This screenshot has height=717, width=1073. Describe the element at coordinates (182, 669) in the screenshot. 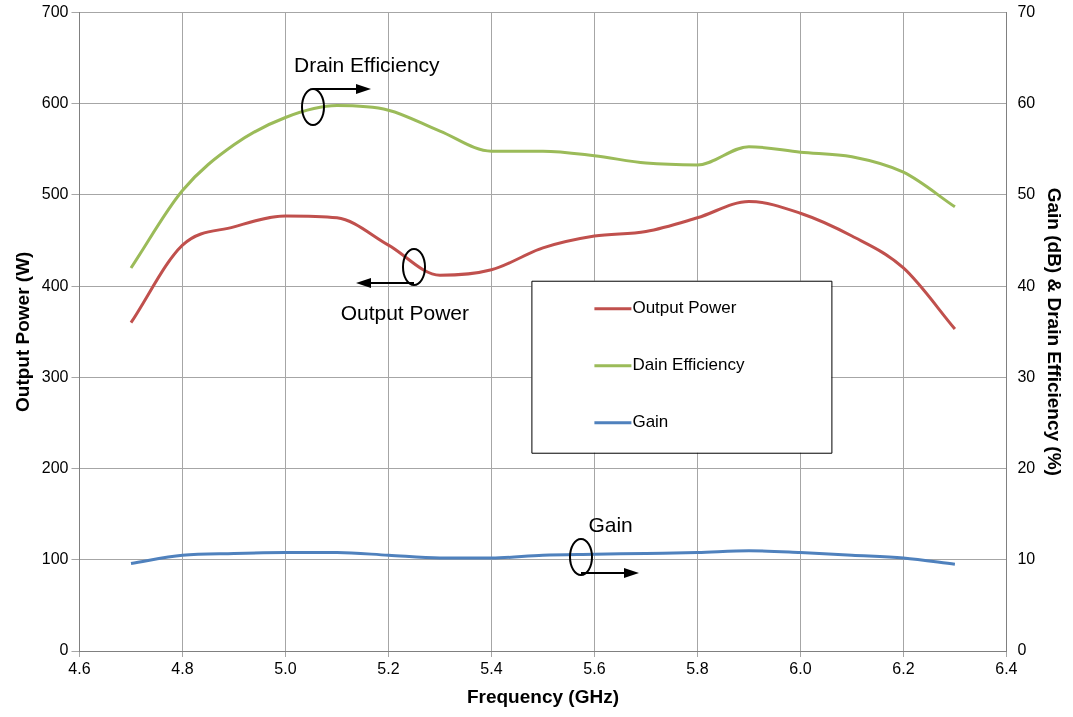

I see `x-tick-label: 4.8` at that location.